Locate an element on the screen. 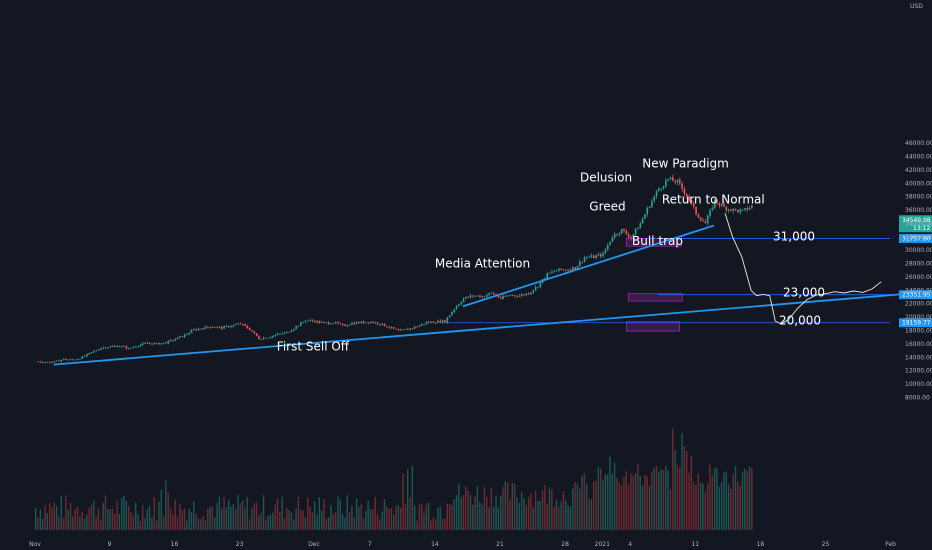  annotation-label: New Paradigm is located at coordinates (685, 163).